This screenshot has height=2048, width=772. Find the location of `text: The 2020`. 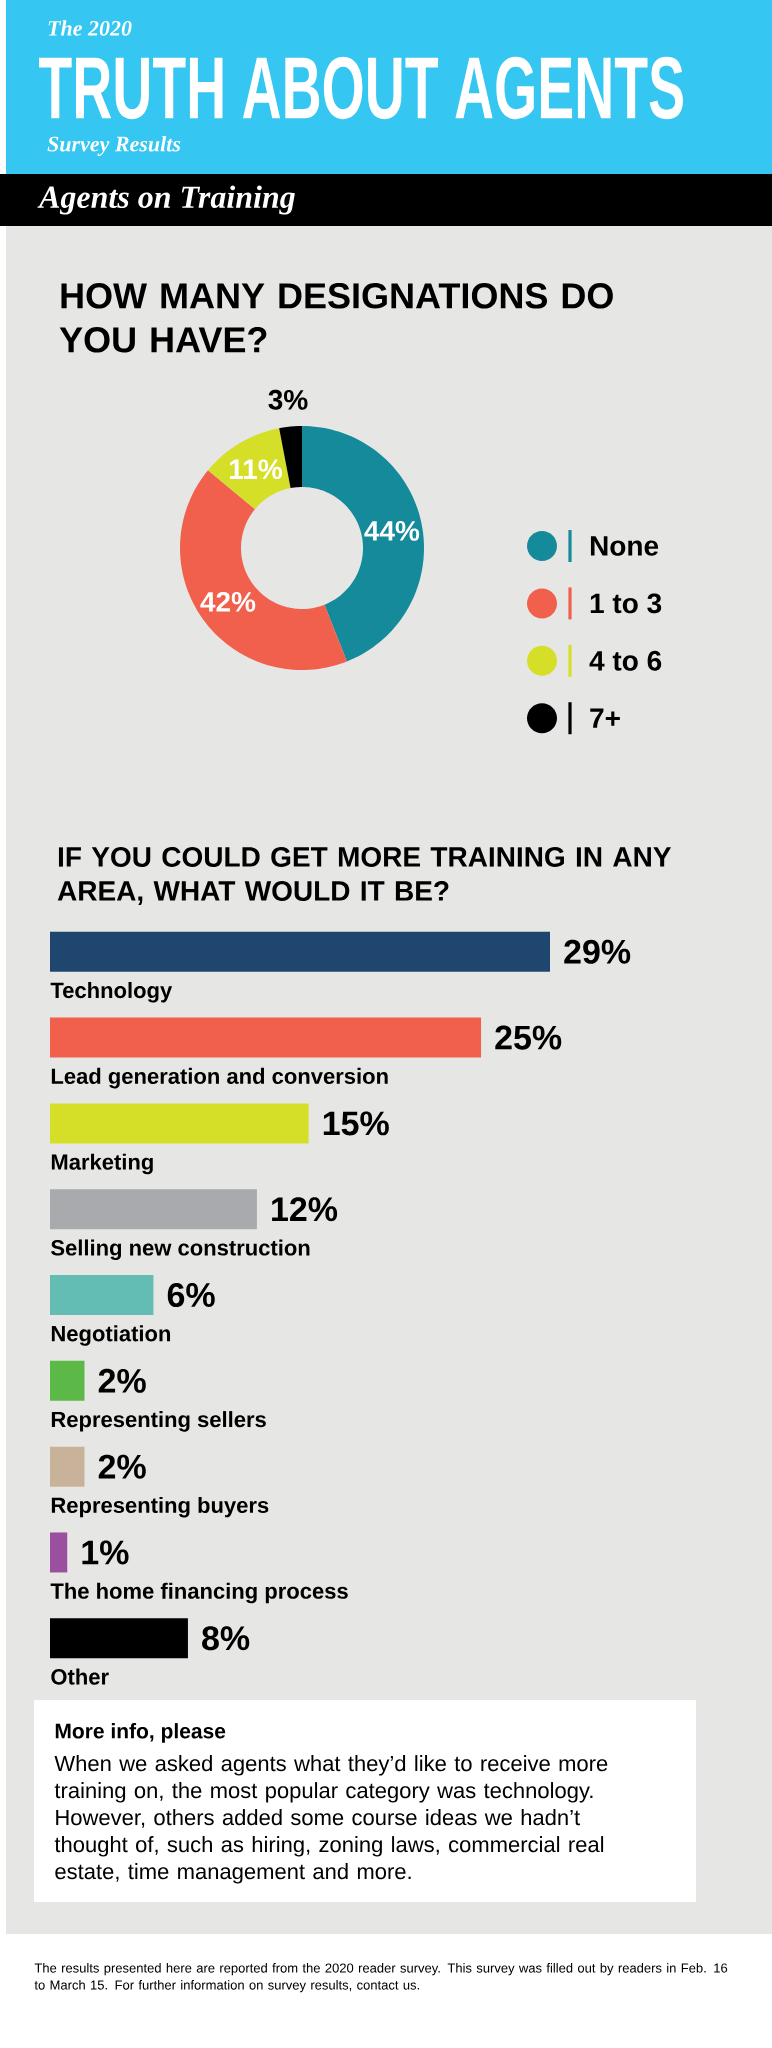

text: The 2020 is located at coordinates (90, 28).